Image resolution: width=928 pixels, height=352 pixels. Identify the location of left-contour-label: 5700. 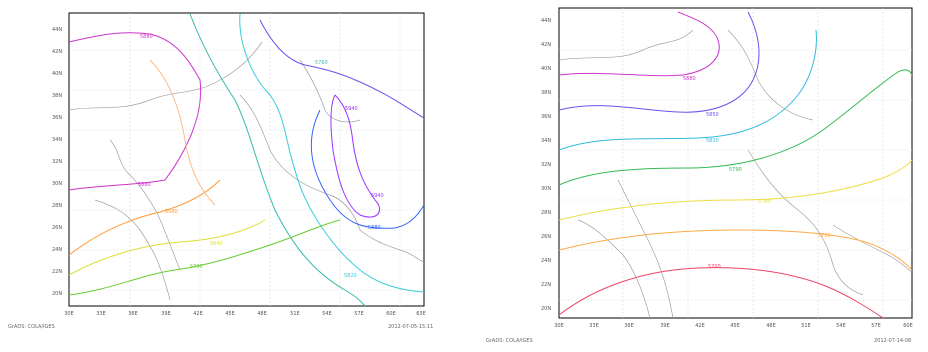
(196, 267).